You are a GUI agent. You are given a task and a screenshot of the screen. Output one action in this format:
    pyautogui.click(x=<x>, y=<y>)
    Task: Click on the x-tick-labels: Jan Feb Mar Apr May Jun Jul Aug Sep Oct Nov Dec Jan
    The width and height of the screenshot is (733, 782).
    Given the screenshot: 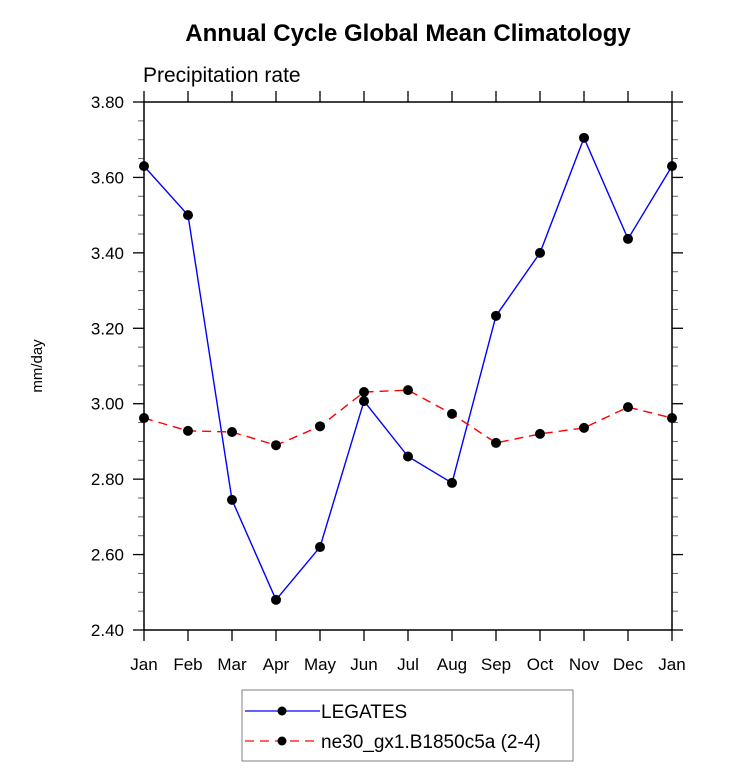 What is the action you would take?
    pyautogui.click(x=407, y=664)
    